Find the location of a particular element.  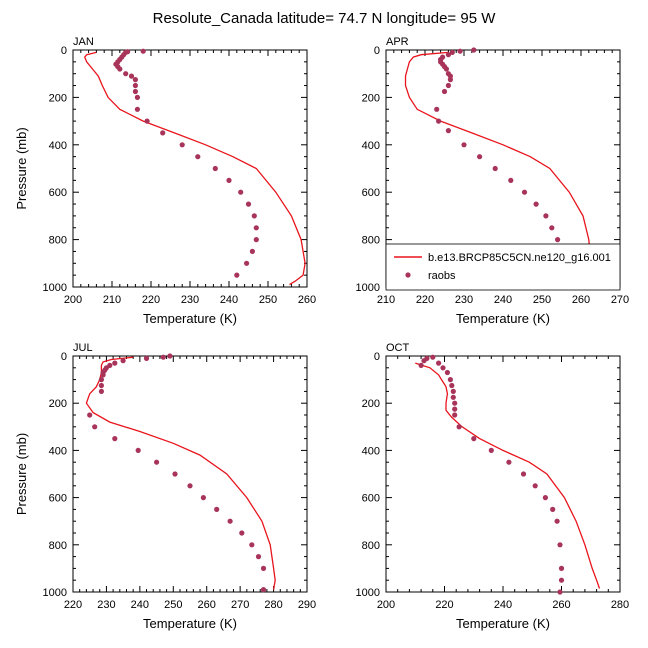

plot-frame is located at coordinates (503, 474).